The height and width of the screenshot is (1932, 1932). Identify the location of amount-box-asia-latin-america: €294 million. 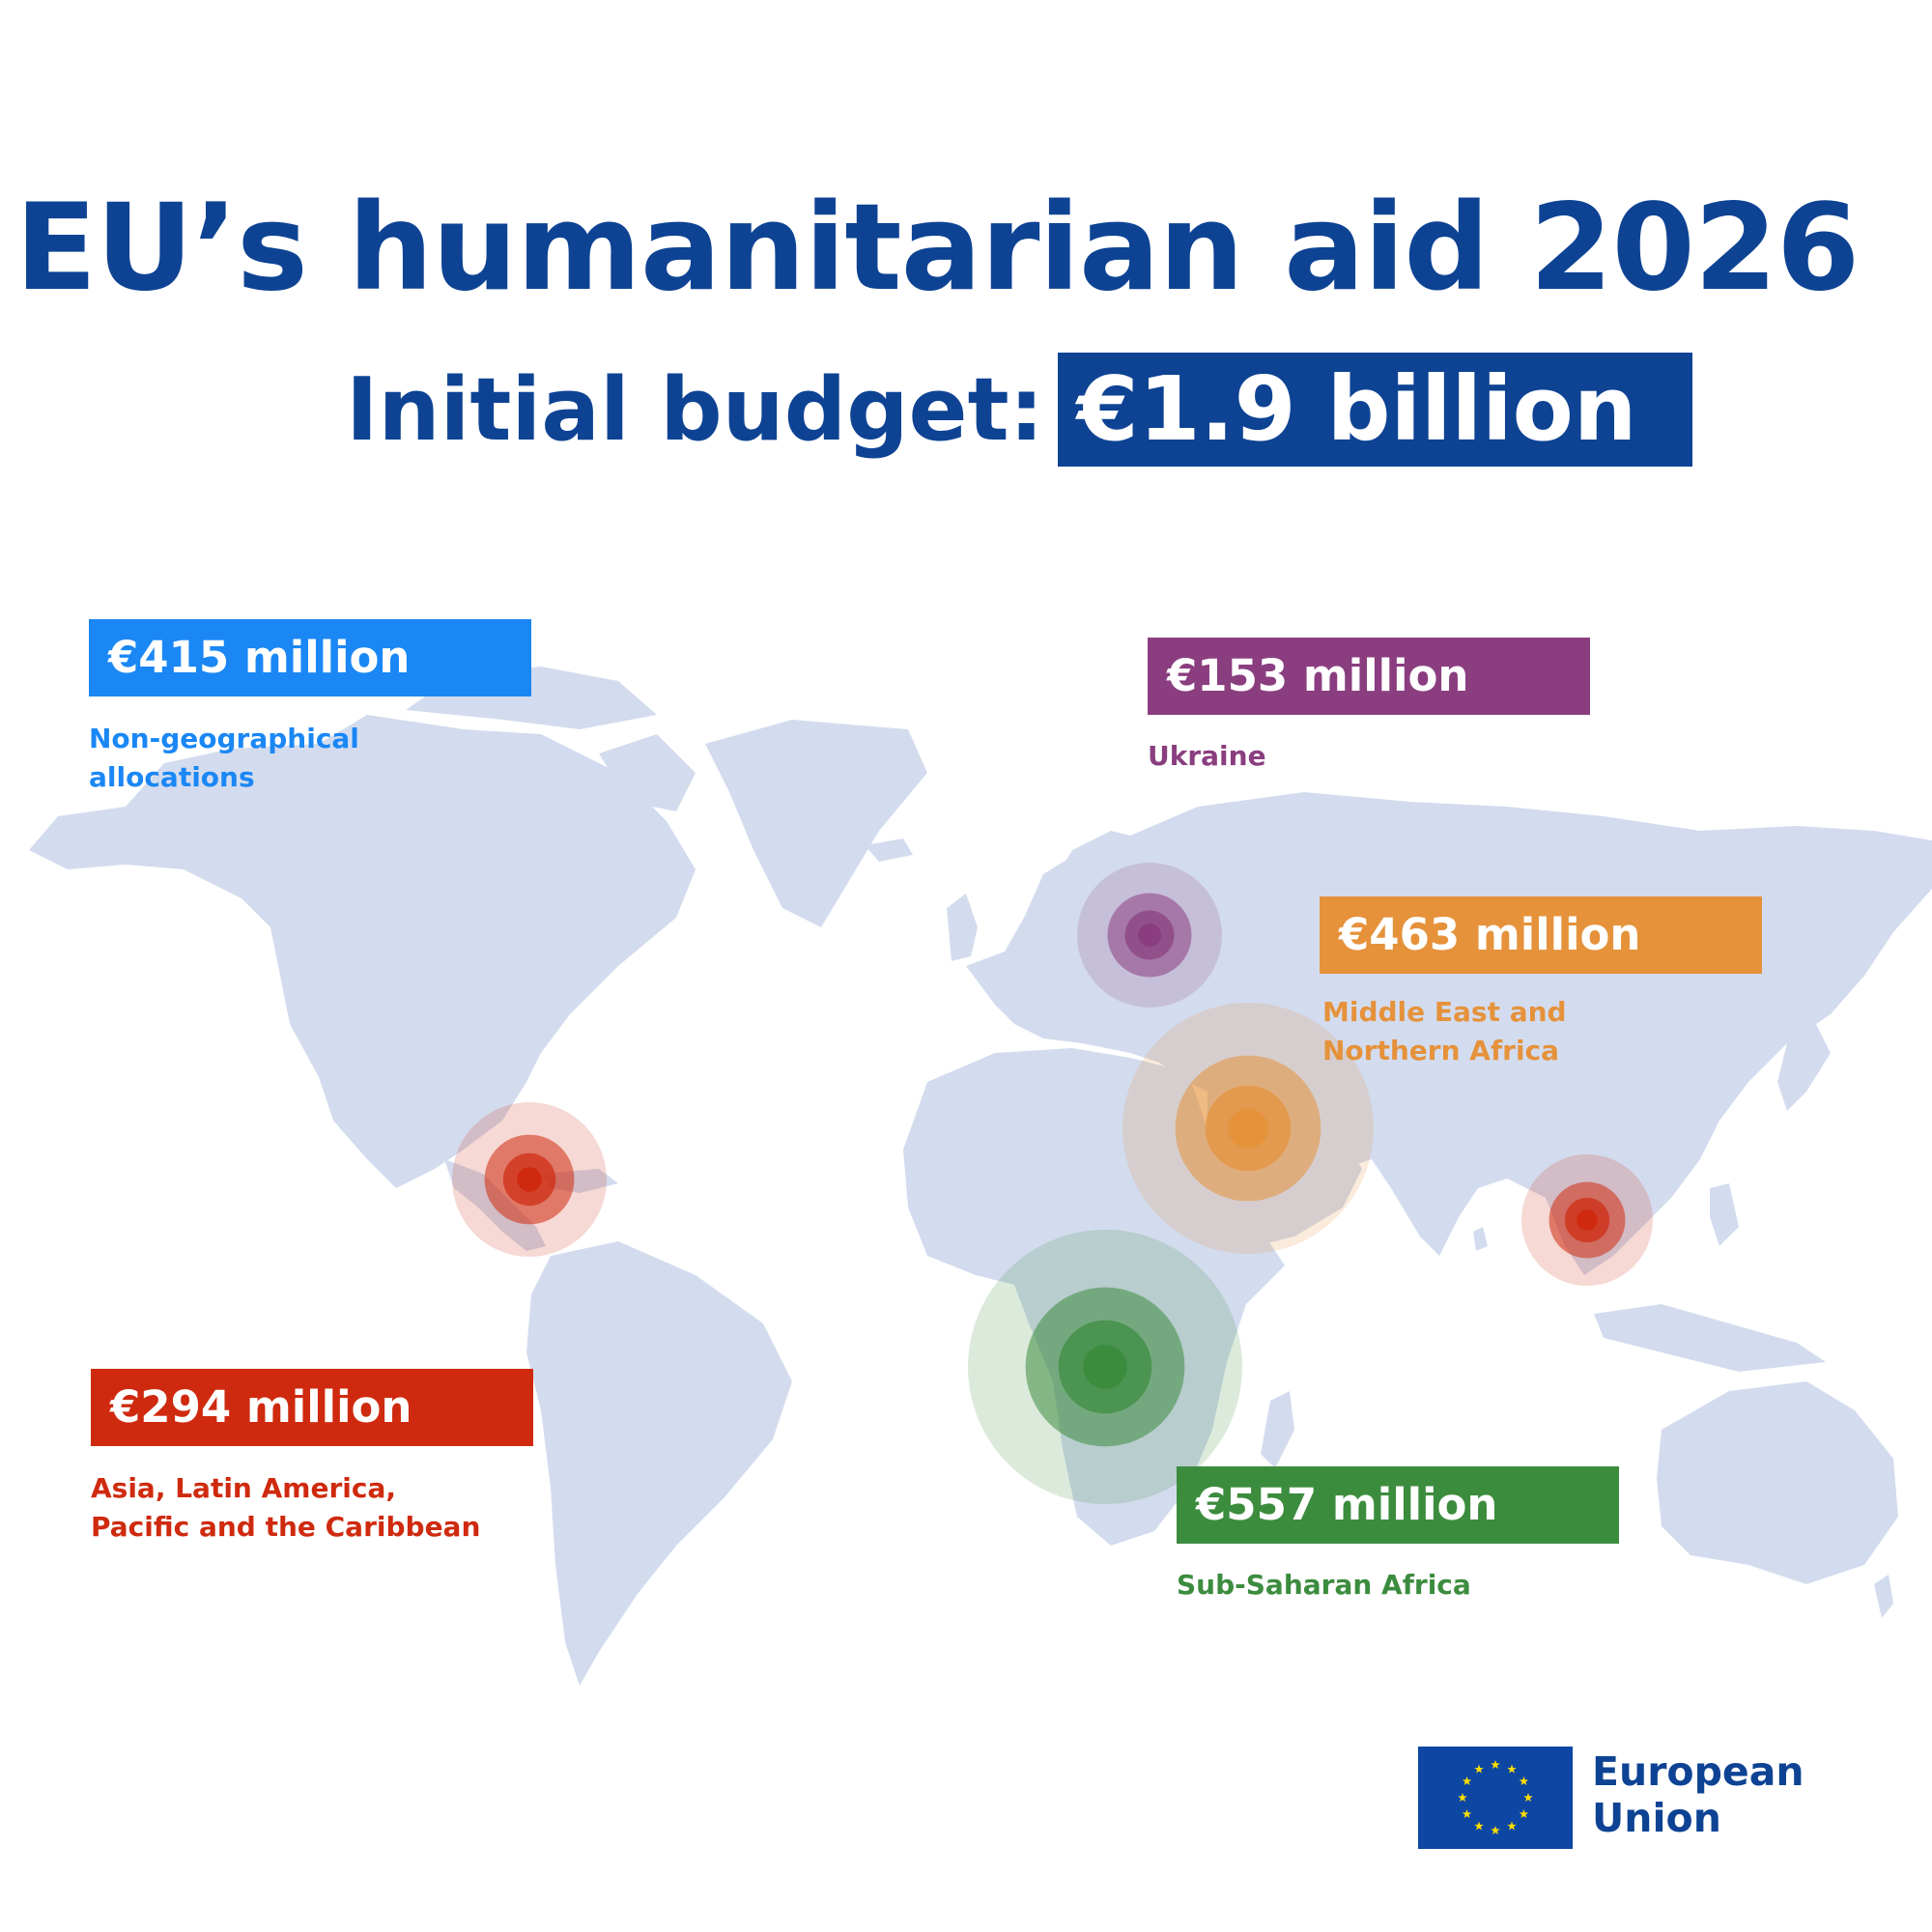
(312, 1407).